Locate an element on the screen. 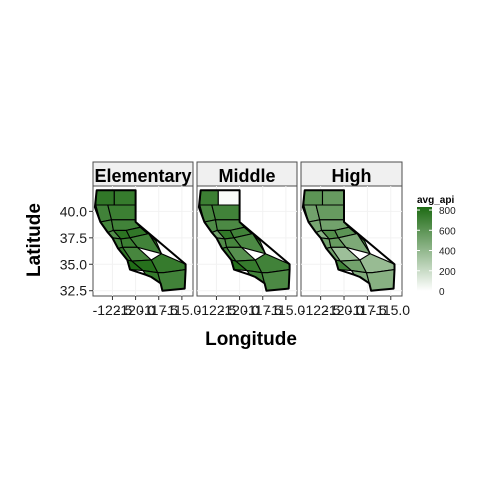  legend-tick-label: 800 is located at coordinates (447, 211).